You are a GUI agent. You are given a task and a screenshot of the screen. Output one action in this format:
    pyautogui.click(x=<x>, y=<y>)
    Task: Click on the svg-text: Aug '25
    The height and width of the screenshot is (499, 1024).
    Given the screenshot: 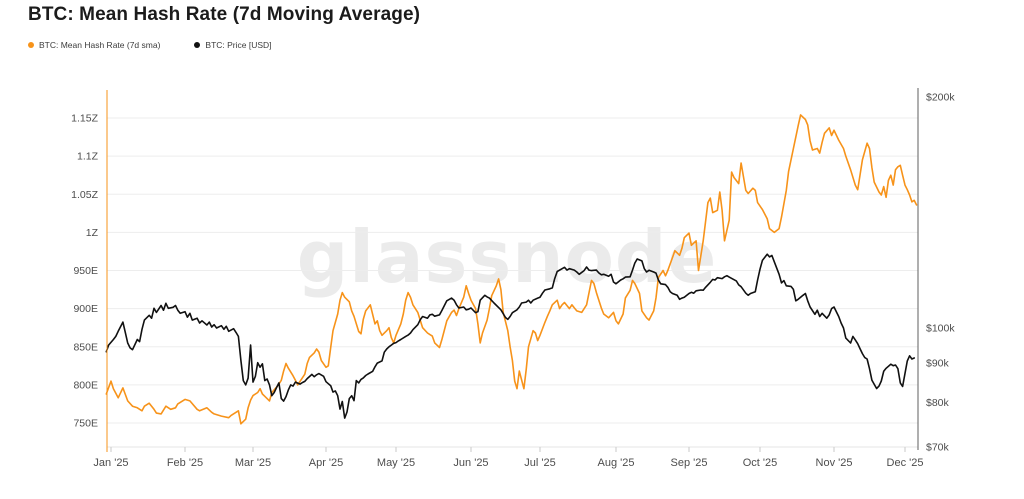 What is the action you would take?
    pyautogui.click(x=616, y=463)
    